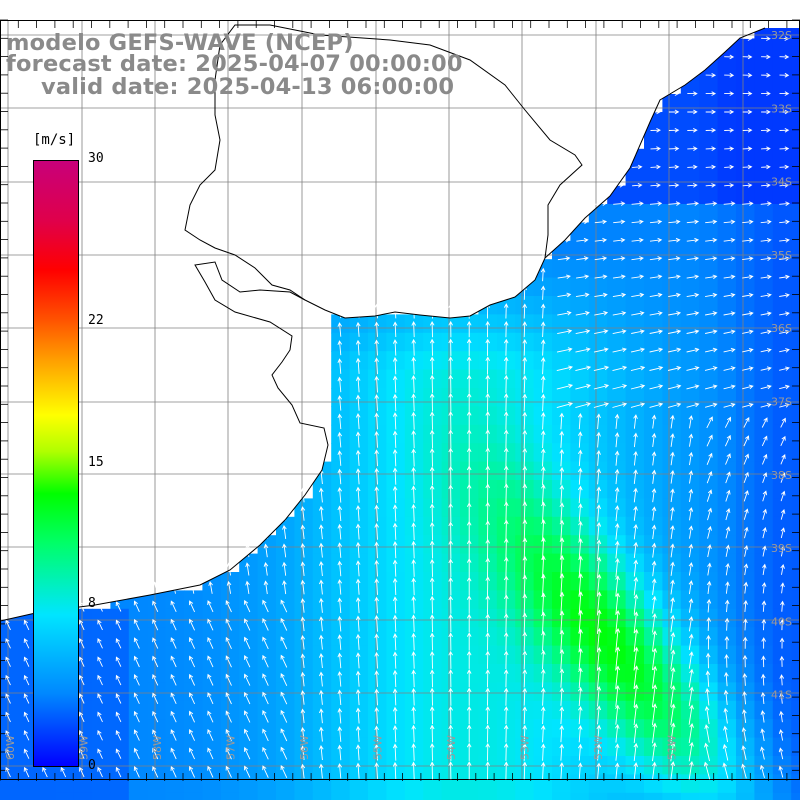 This screenshot has height=800, width=800. I want to click on colorbar-tick-label: 15, so click(96, 462).